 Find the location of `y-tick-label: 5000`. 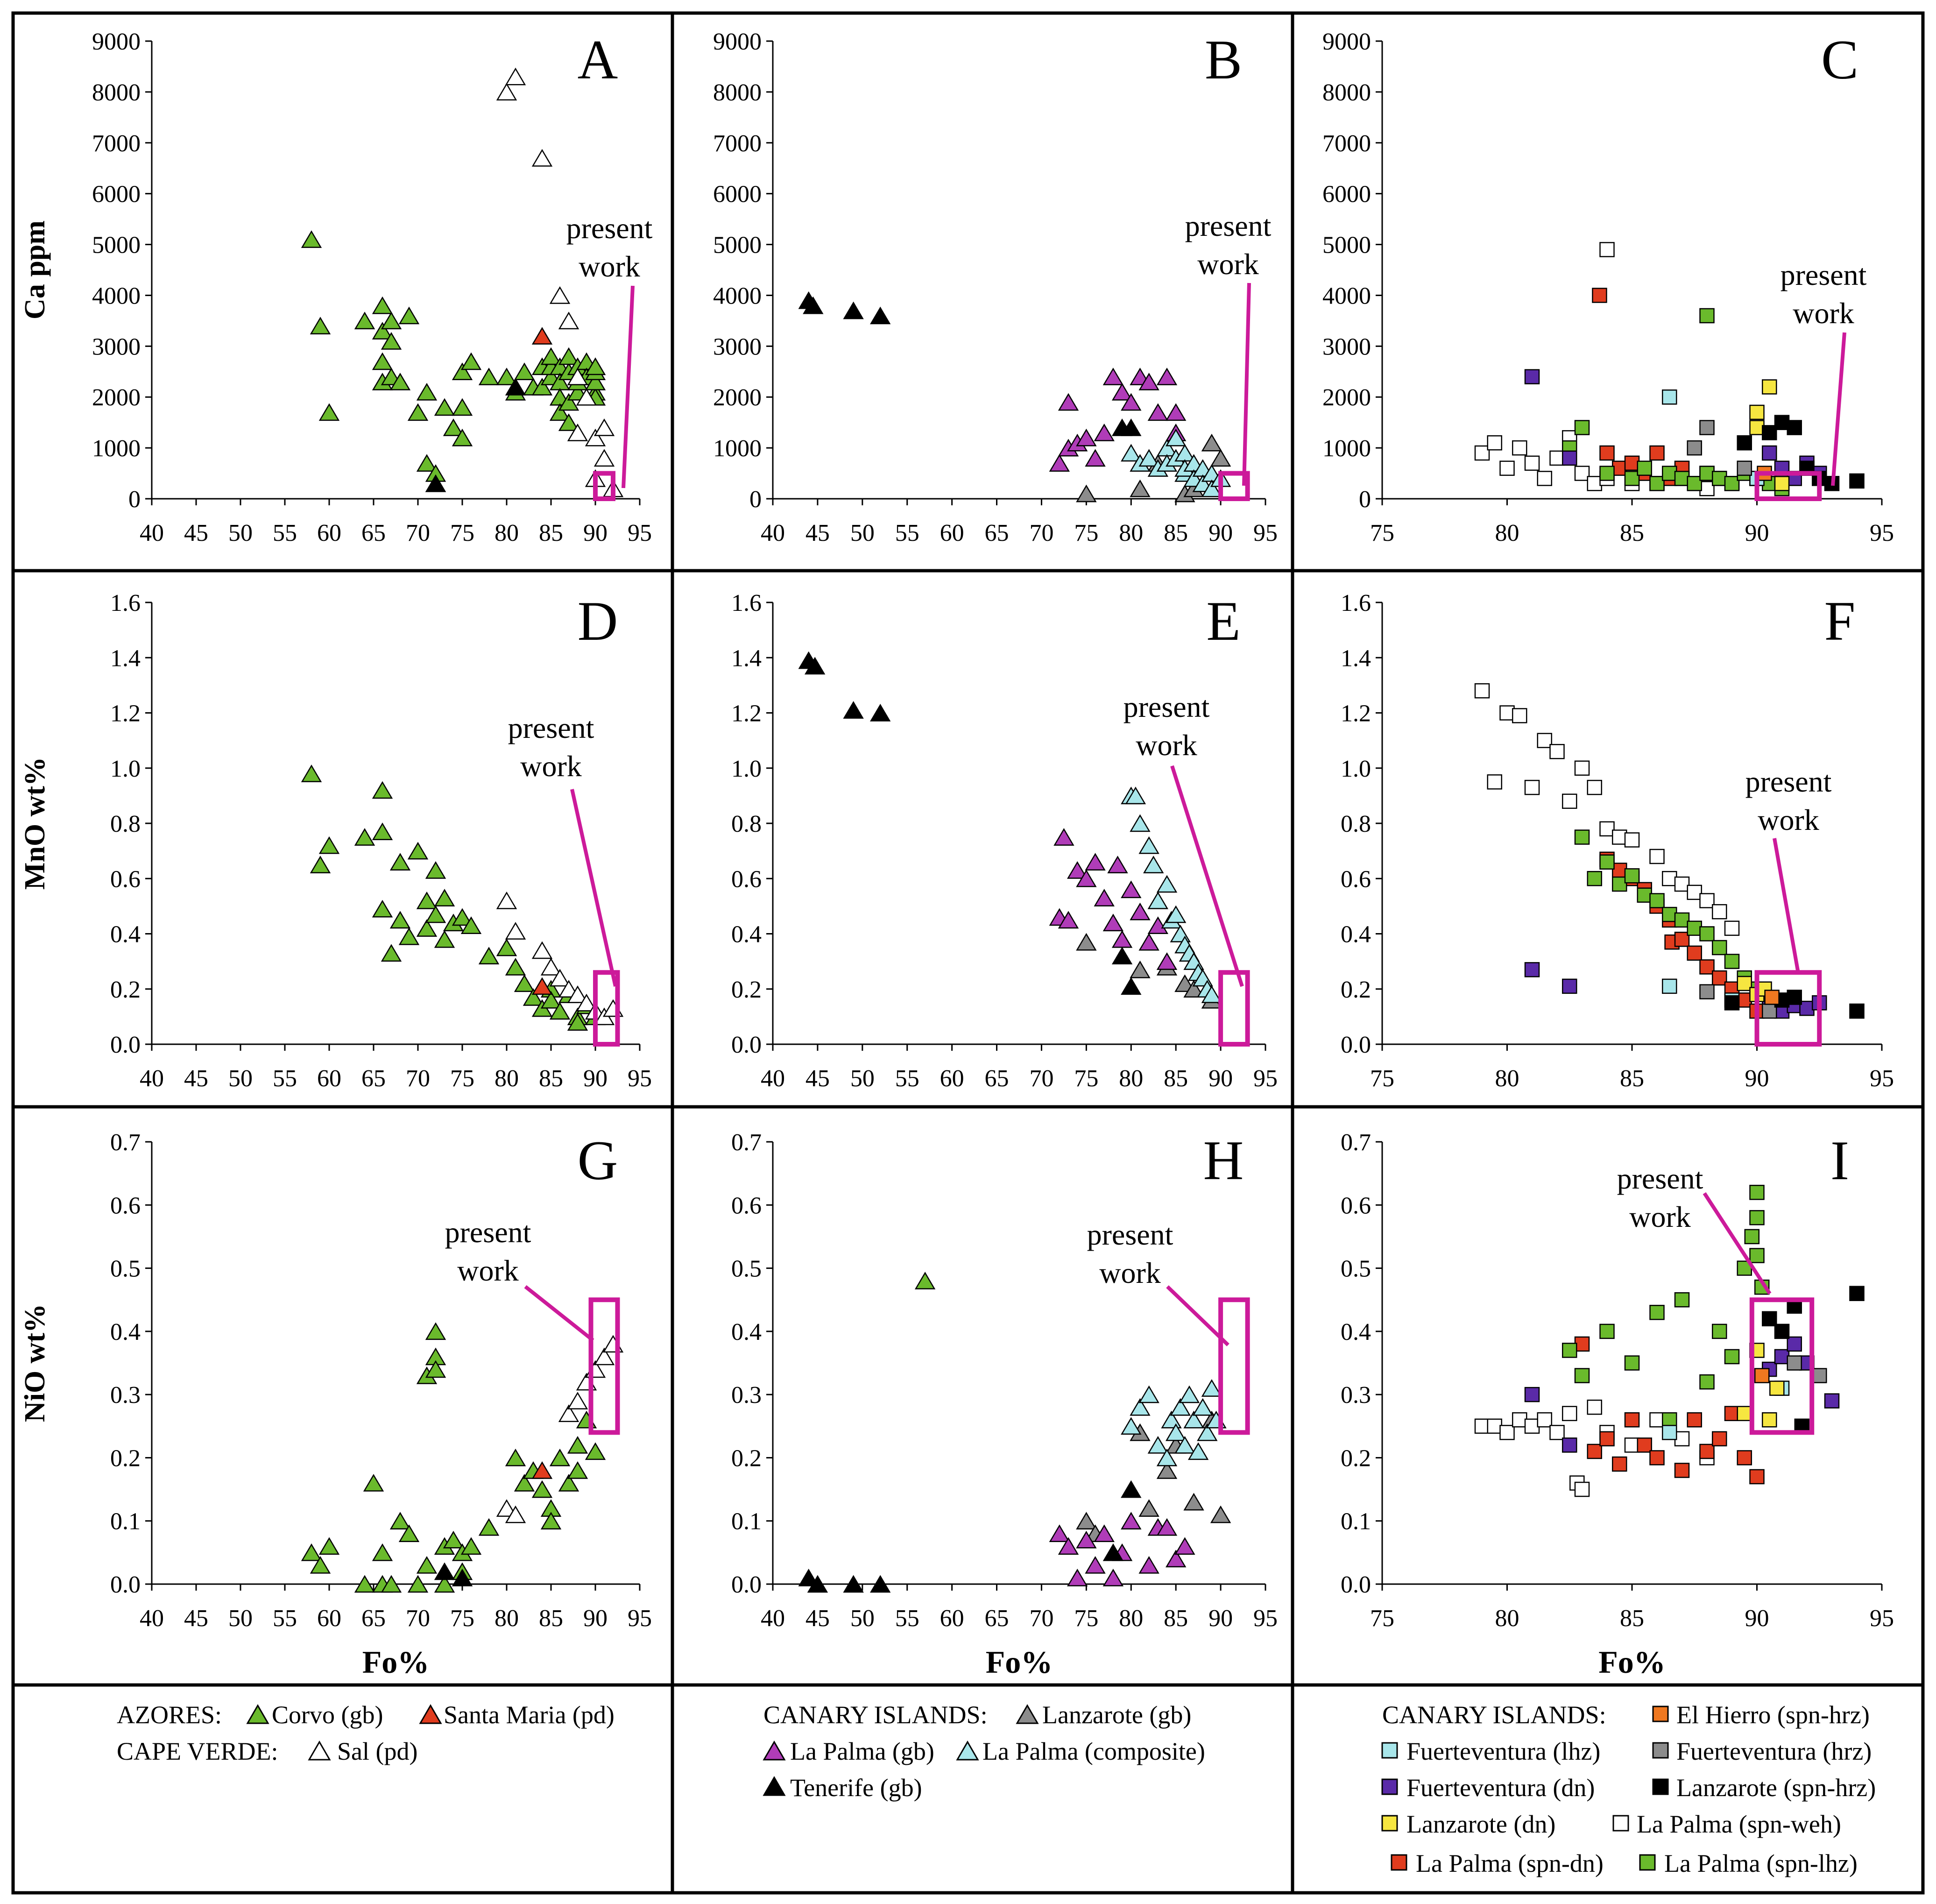

y-tick-label: 5000 is located at coordinates (737, 246).